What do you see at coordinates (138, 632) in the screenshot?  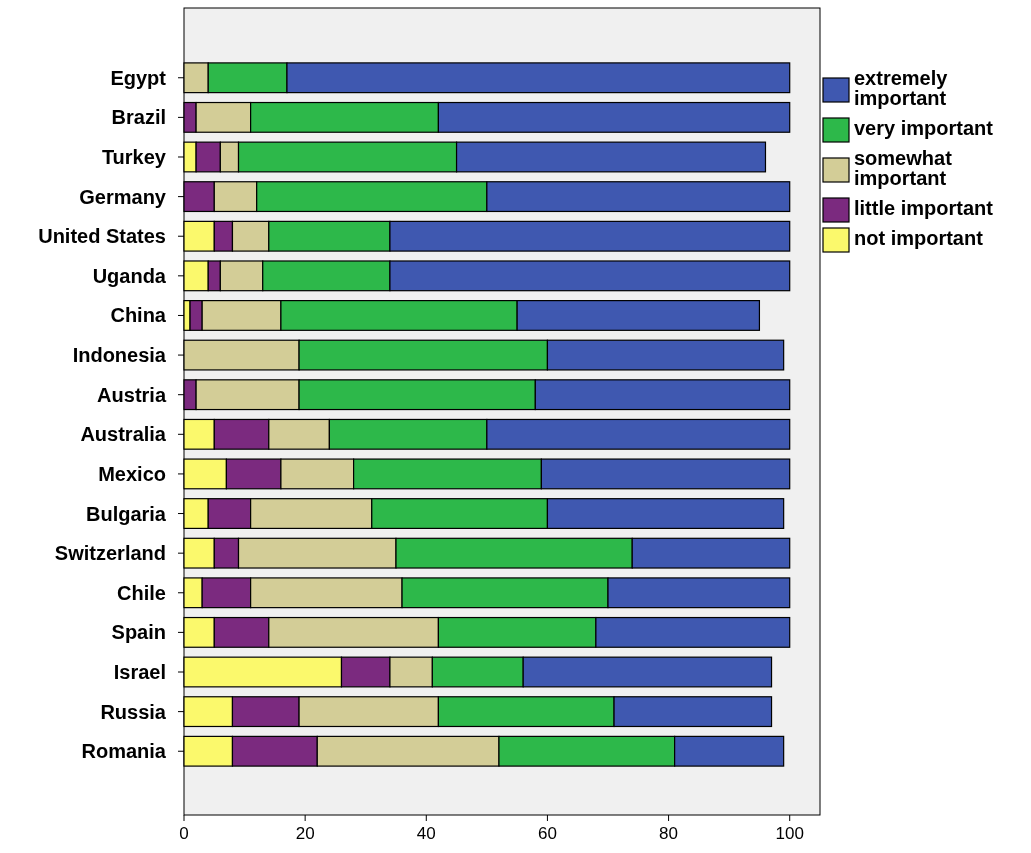 I see `y-tick-label: Spain` at bounding box center [138, 632].